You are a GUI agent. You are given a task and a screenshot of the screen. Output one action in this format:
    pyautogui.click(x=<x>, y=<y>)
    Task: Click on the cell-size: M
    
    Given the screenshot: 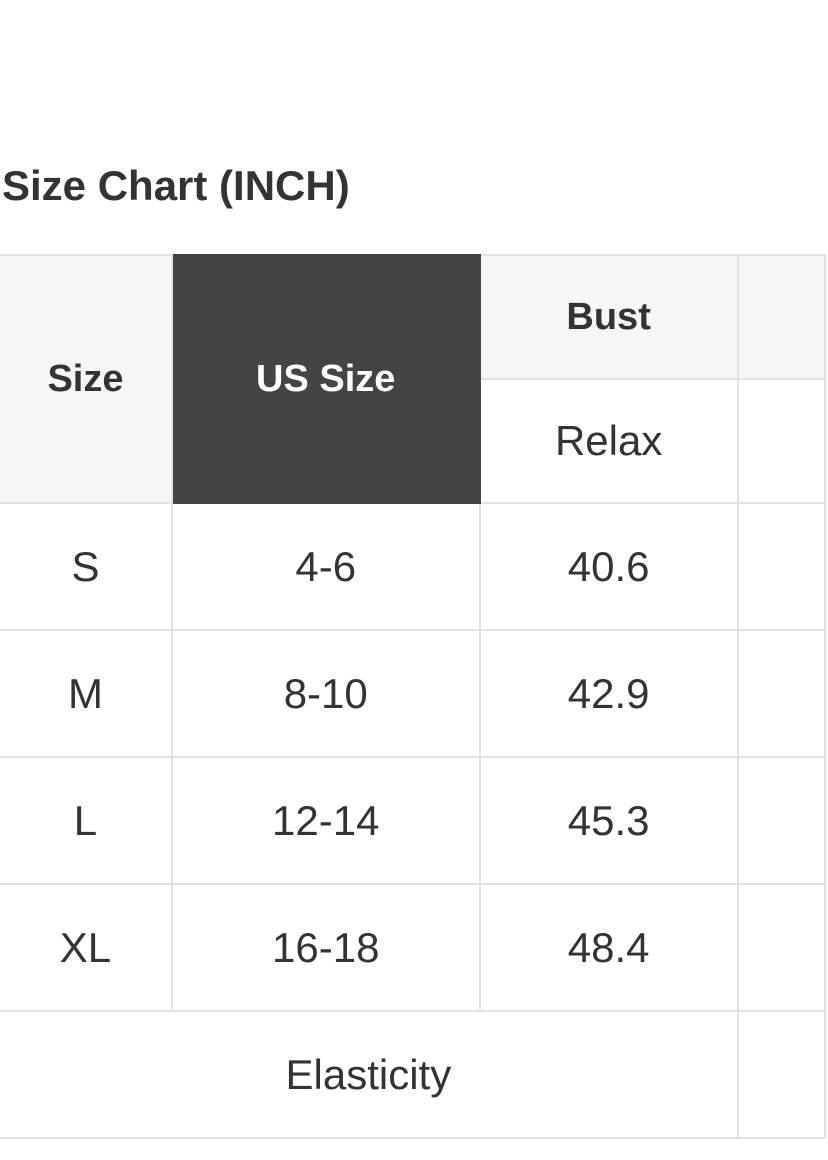 What is the action you would take?
    pyautogui.click(x=86, y=693)
    